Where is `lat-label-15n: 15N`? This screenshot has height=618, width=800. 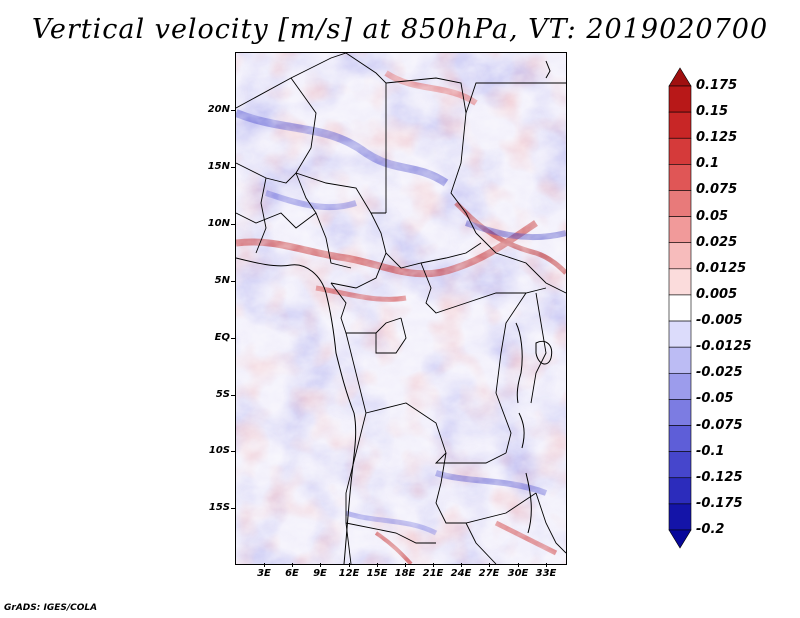 lat-label-15n: 15N is located at coordinates (218, 166).